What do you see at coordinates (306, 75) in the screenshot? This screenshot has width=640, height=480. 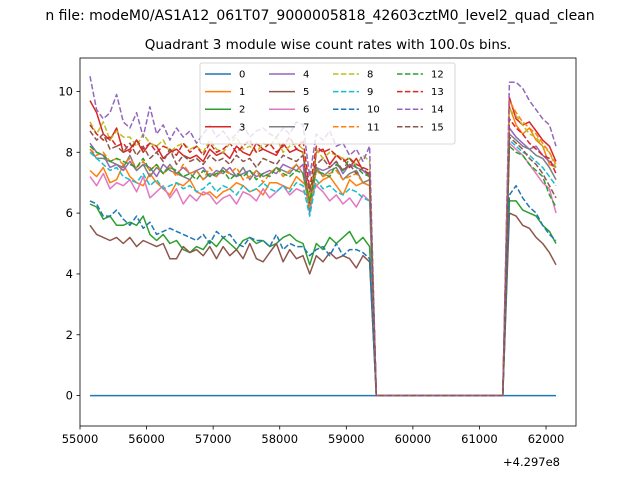 I see `legend-label-4: 4` at bounding box center [306, 75].